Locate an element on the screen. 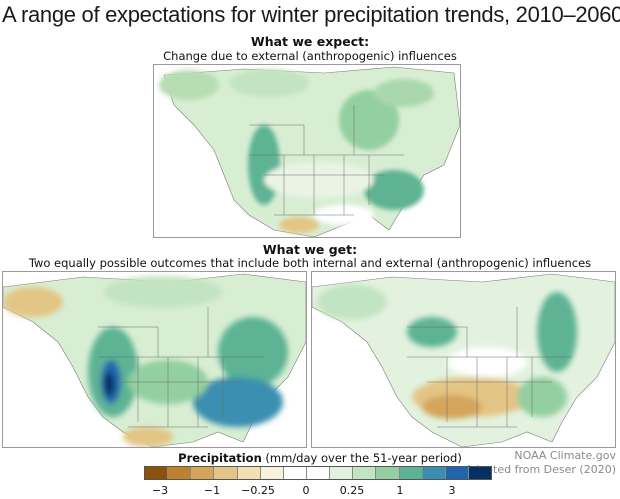 The image size is (620, 499). colorbar-tick-label: −1 is located at coordinates (212, 490).